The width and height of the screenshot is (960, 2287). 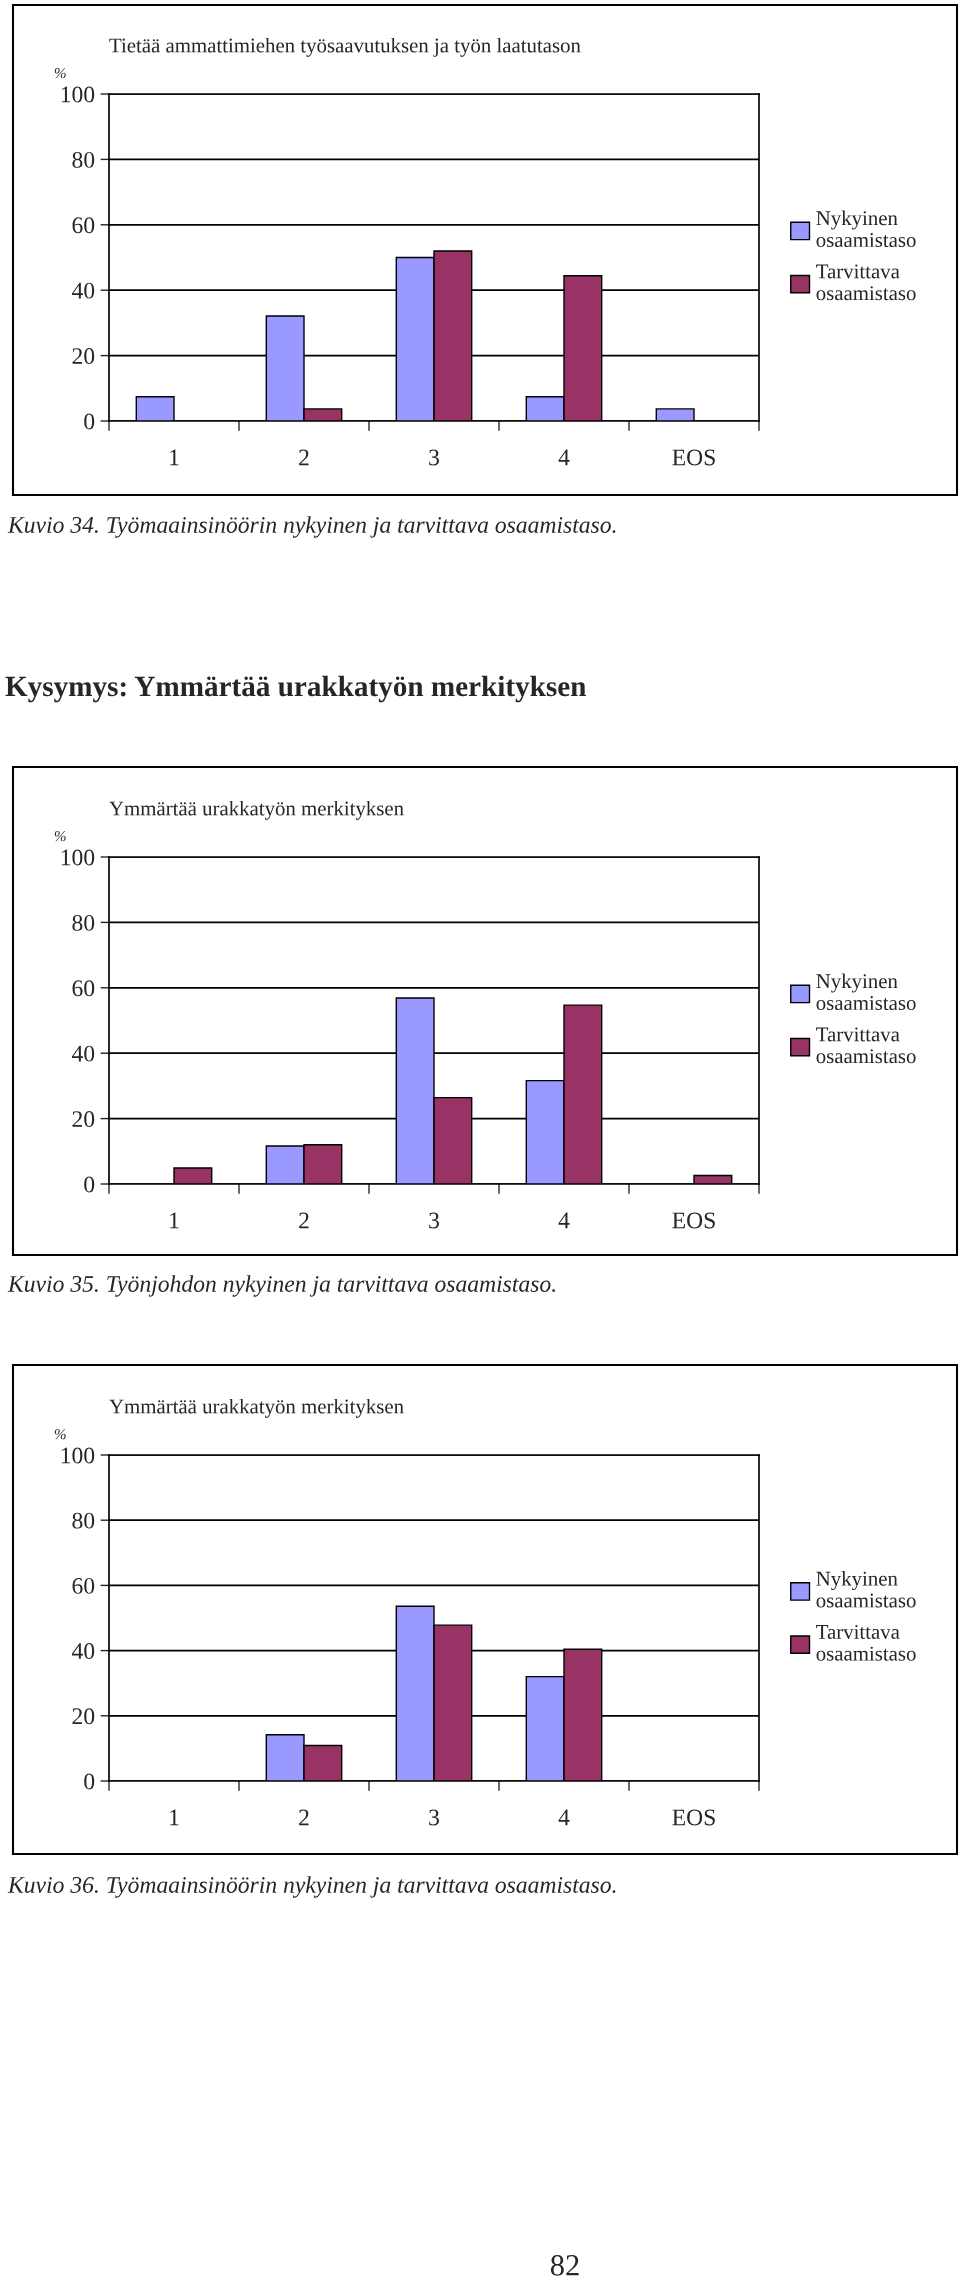 I want to click on text: Kuvio 34. Työmaainsinöörin nykyinen ja tarvittava osaamistaso., so click(x=311, y=527).